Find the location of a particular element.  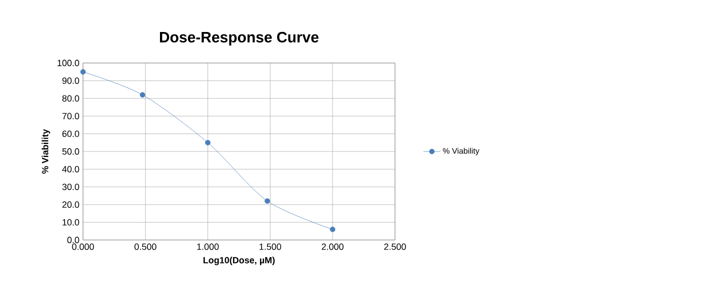

y-tick-label: 10.0 is located at coordinates (71, 222).